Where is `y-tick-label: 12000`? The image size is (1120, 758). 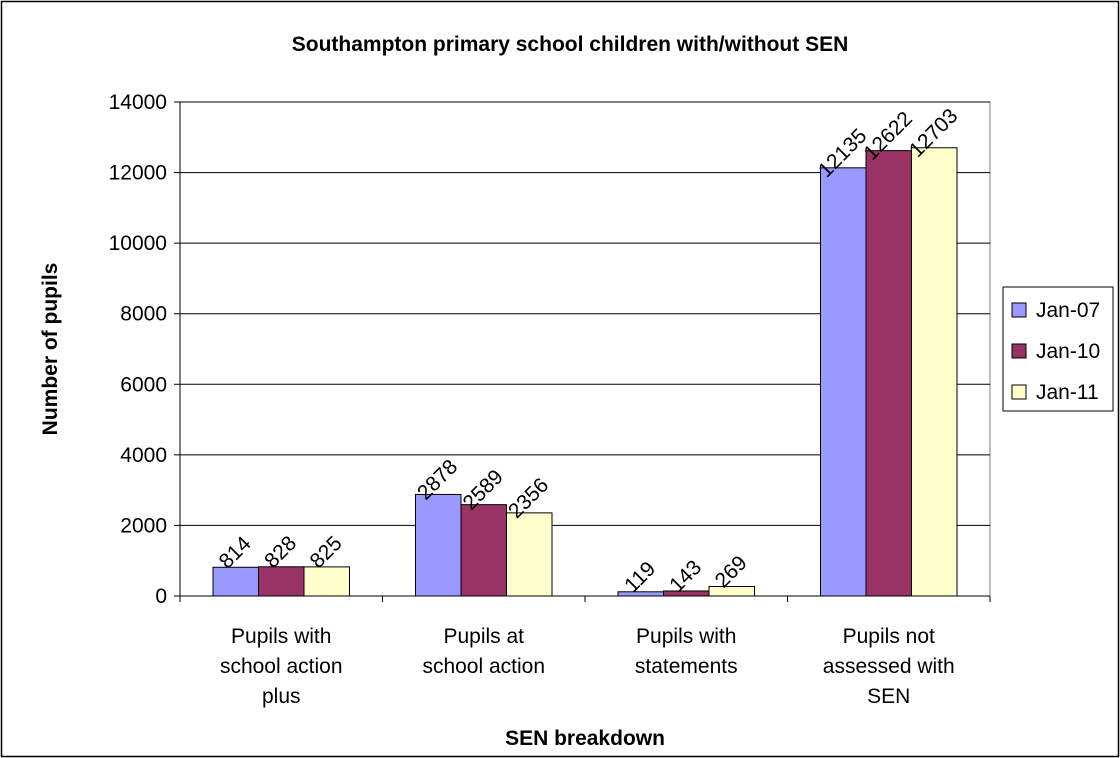
y-tick-label: 12000 is located at coordinates (138, 173).